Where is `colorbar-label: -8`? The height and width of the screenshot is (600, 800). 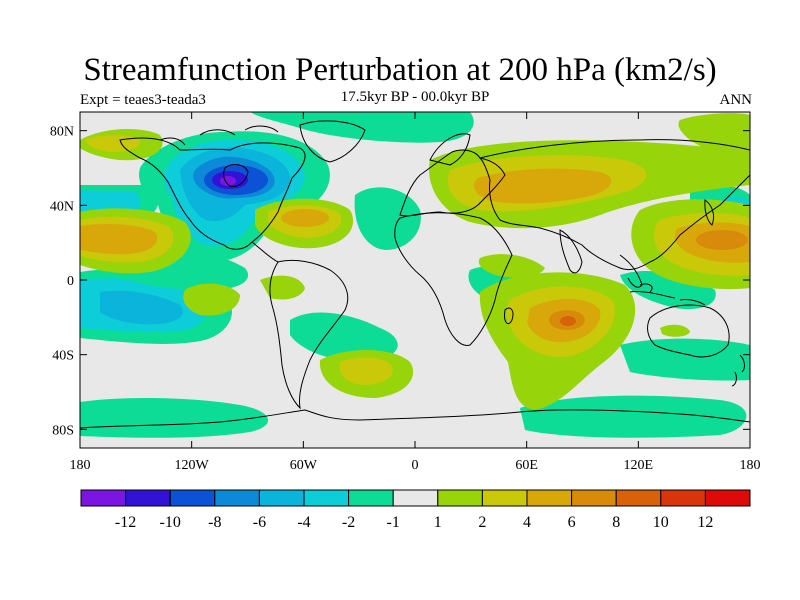 colorbar-label: -8 is located at coordinates (214, 522).